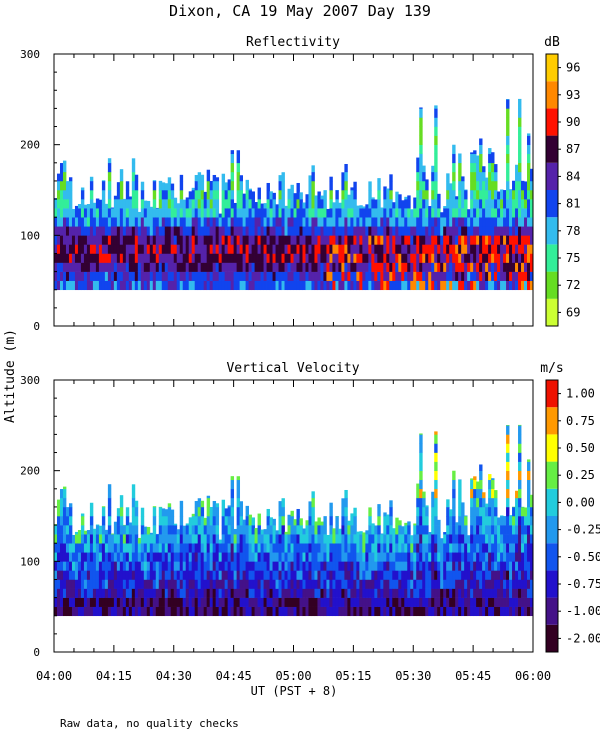 The width and height of the screenshot is (600, 750). I want to click on velocity-units: m/s, so click(551, 368).